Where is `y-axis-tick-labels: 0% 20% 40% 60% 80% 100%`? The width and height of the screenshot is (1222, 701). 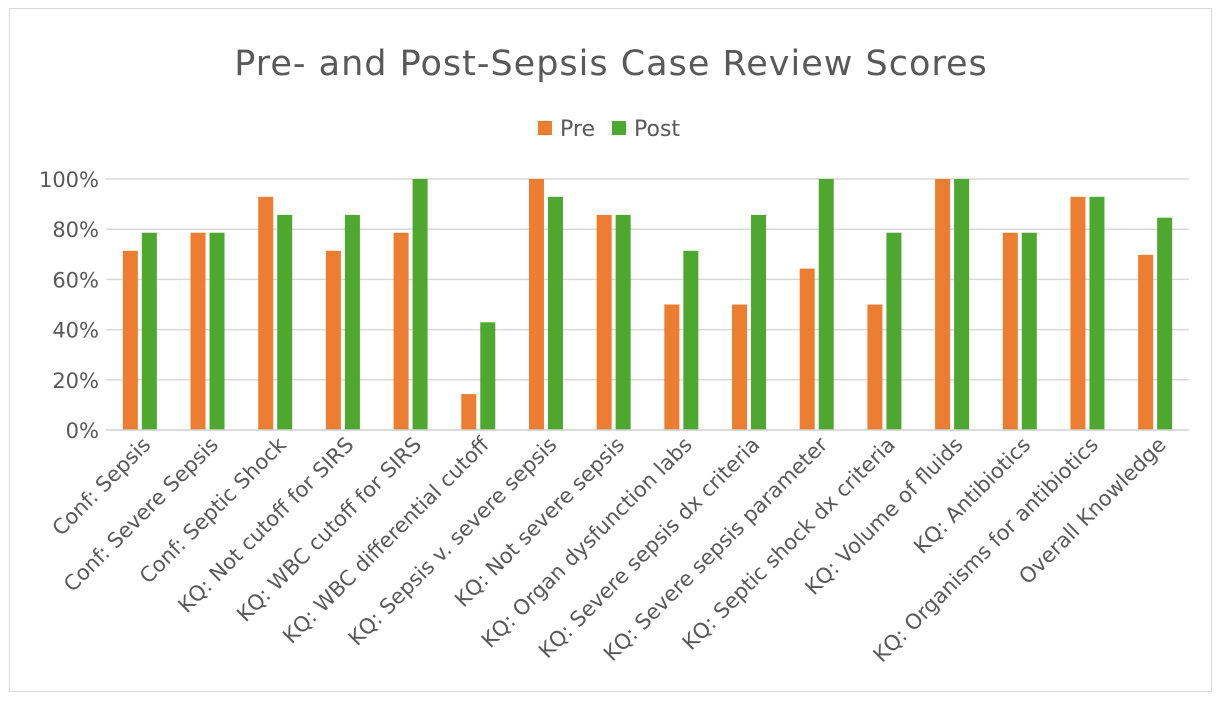
y-axis-tick-labels: 0% 20% 40% 60% 80% 100% is located at coordinates (69, 305).